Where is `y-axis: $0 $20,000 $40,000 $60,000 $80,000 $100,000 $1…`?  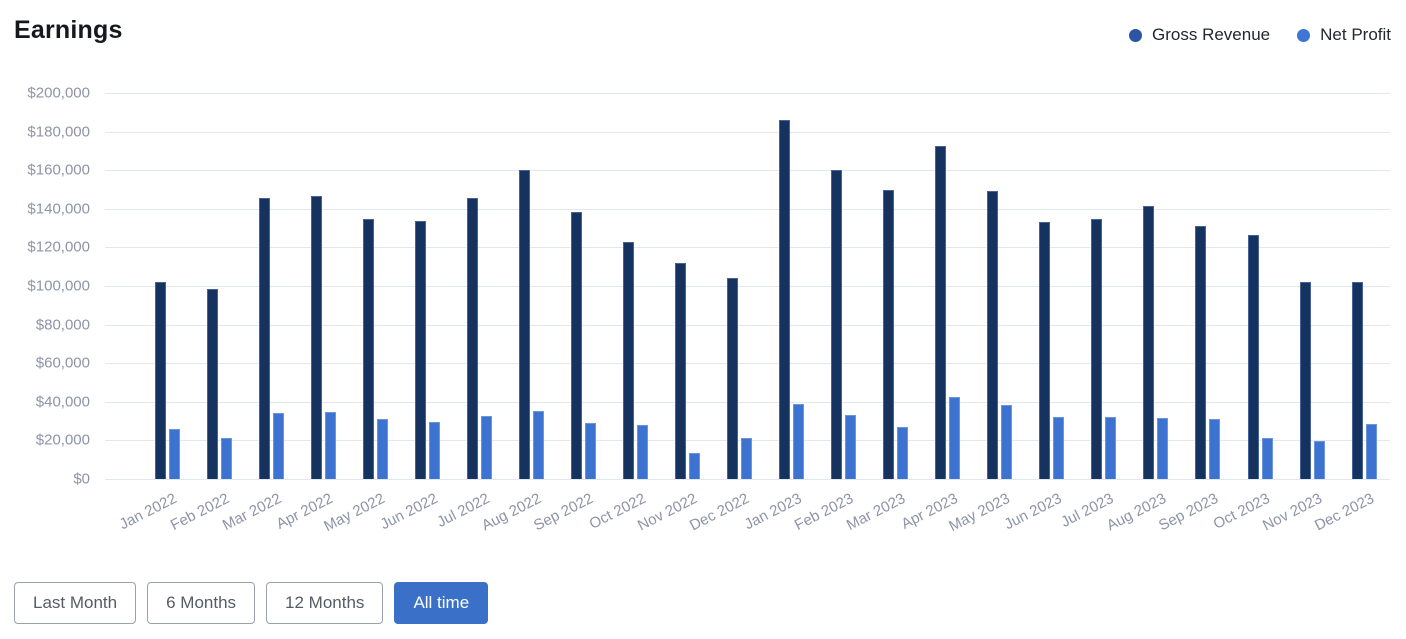 y-axis: $0 $20,000 $40,000 $60,000 $80,000 $100,000 $1… is located at coordinates (45, 286).